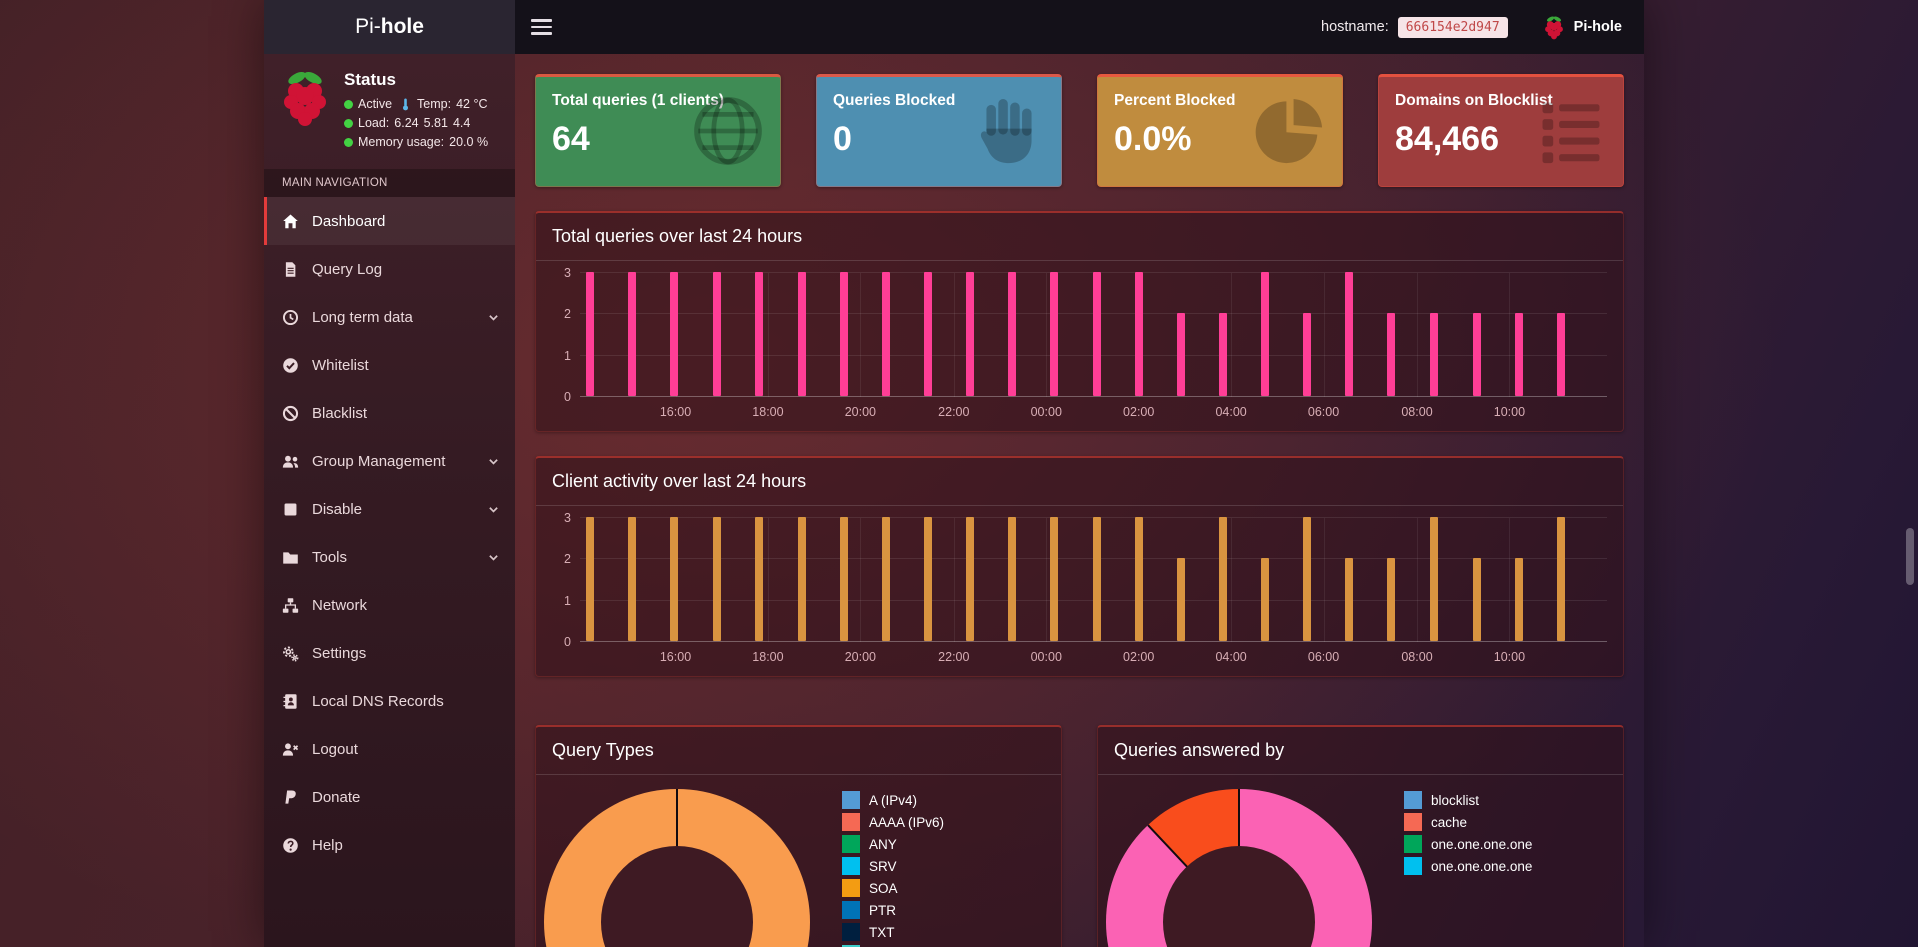  What do you see at coordinates (389, 269) in the screenshot?
I see `sidebar-item-query-log: Query Log` at bounding box center [389, 269].